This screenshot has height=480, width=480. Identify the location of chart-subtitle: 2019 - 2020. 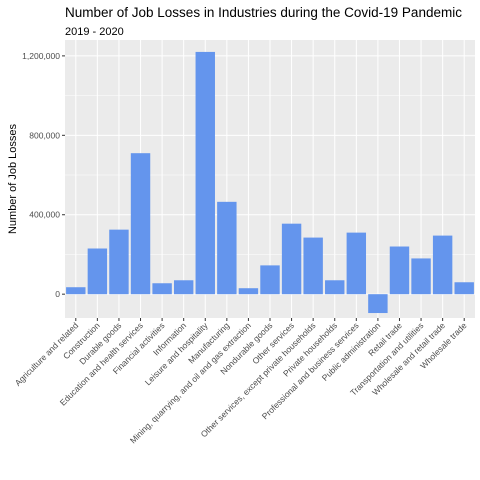
(94, 32).